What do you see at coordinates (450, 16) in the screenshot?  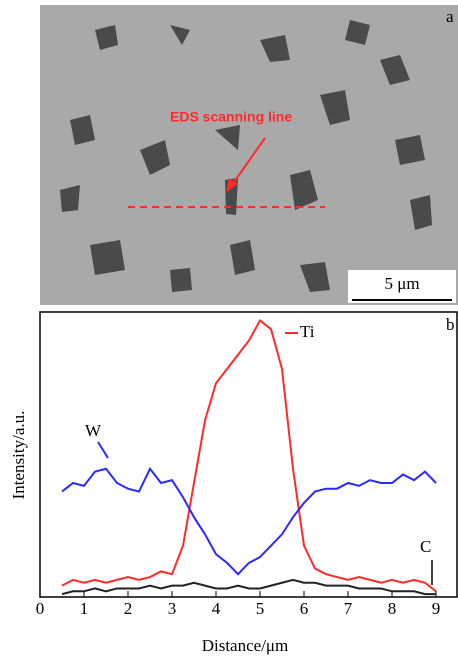 I see `panel-label: a` at bounding box center [450, 16].